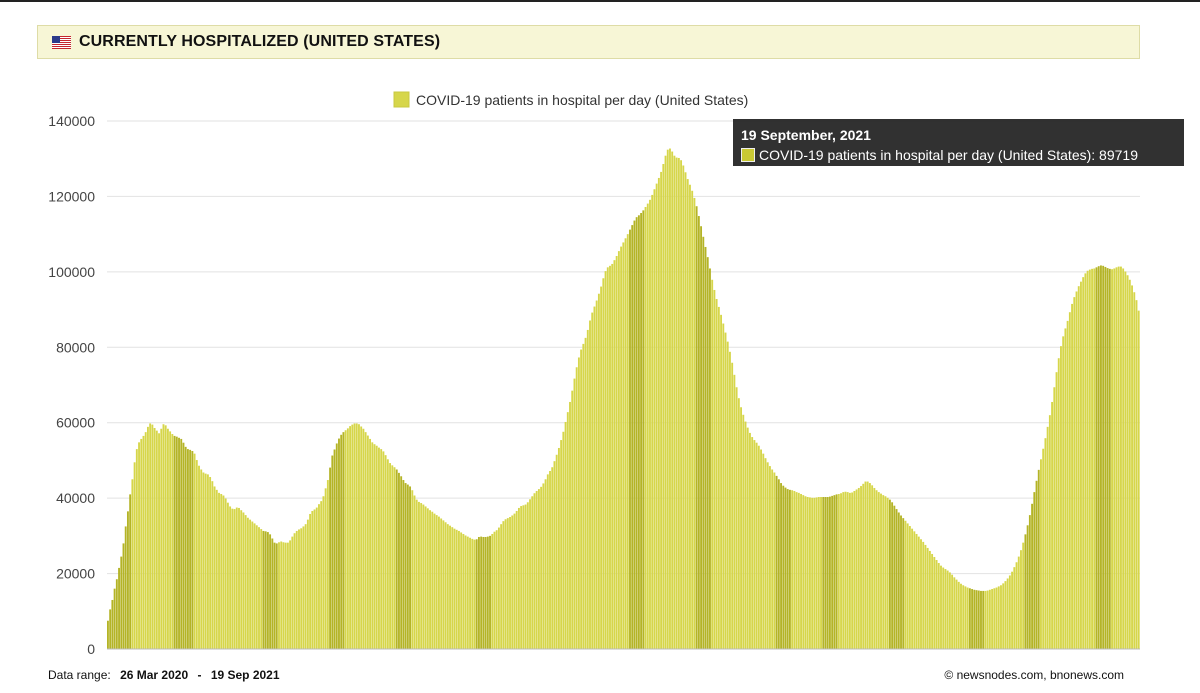 The height and width of the screenshot is (693, 1200). What do you see at coordinates (245, 675) in the screenshot?
I see `data-range-end: 19 Sep 2021` at bounding box center [245, 675].